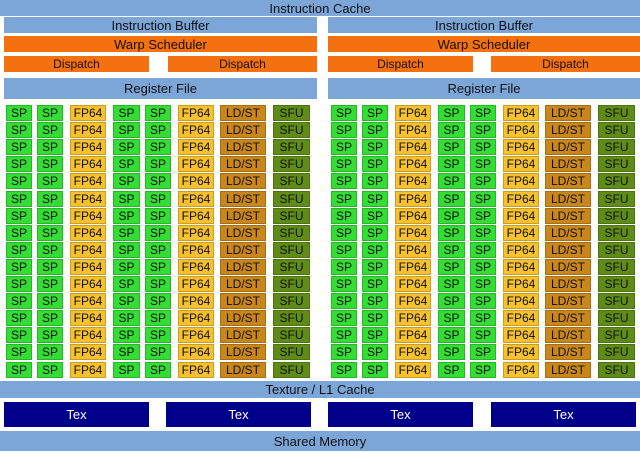 The image size is (640, 452). Describe the element at coordinates (88, 352) in the screenshot. I see `fp64-core-left-r14-c2: FP64` at that location.